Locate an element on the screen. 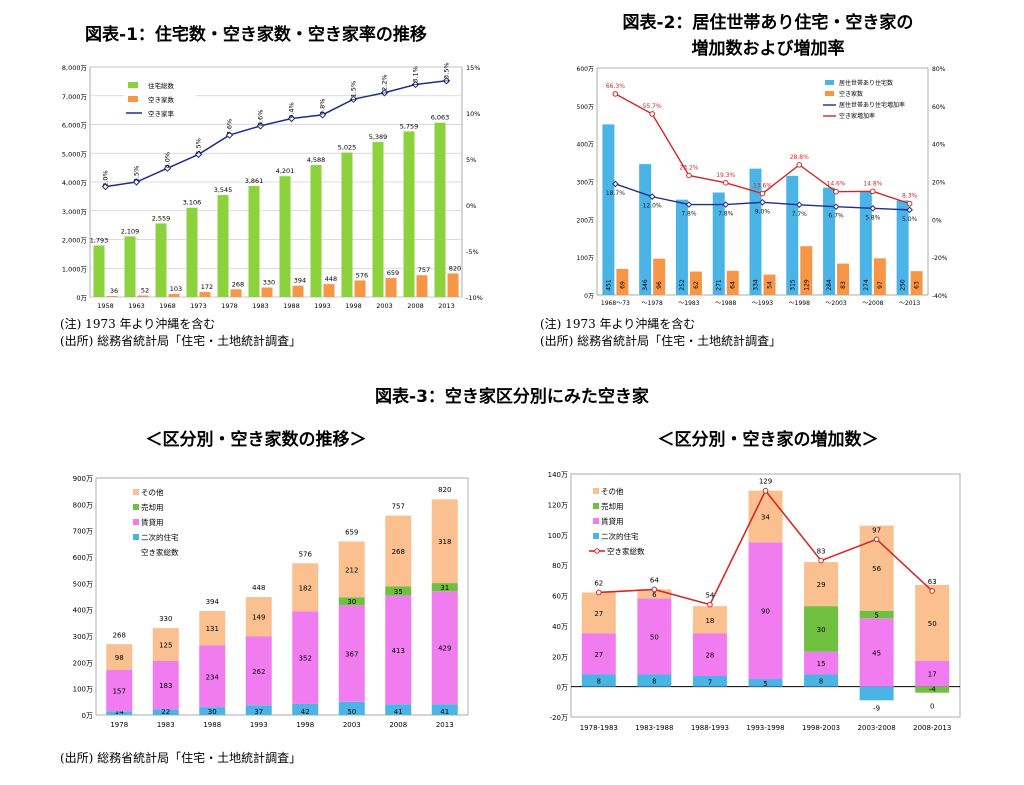  c3-total-label: 820 is located at coordinates (444, 490).